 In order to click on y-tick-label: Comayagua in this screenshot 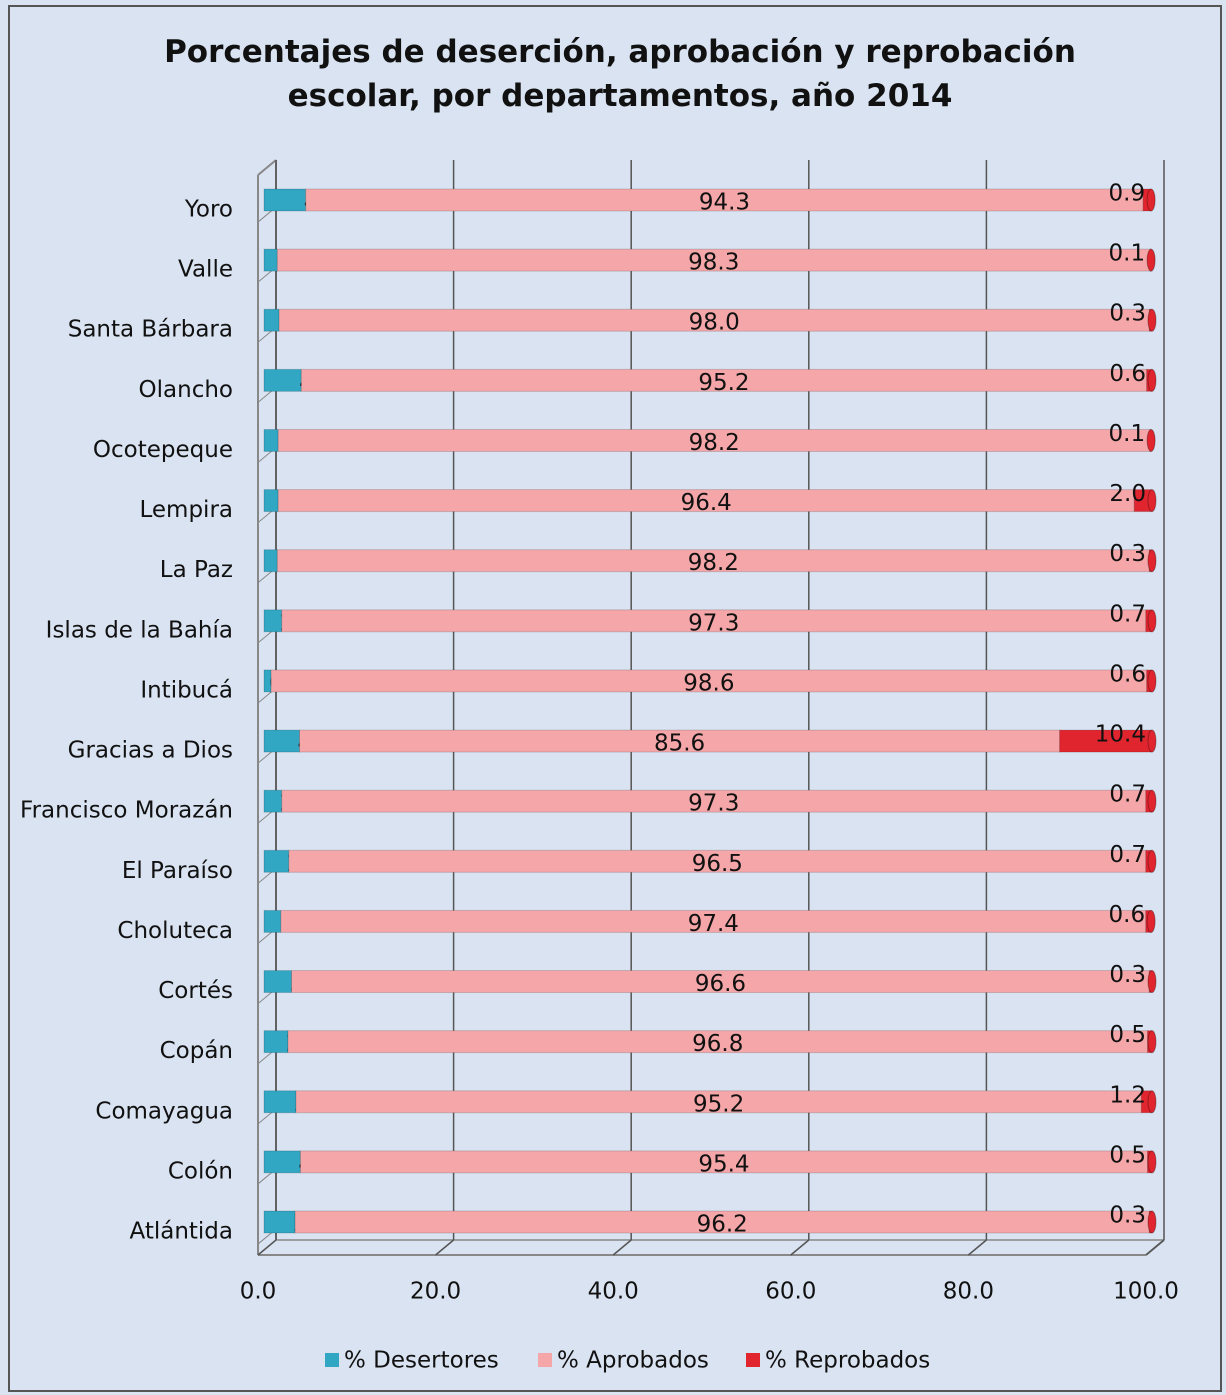, I will do `click(164, 1111)`.